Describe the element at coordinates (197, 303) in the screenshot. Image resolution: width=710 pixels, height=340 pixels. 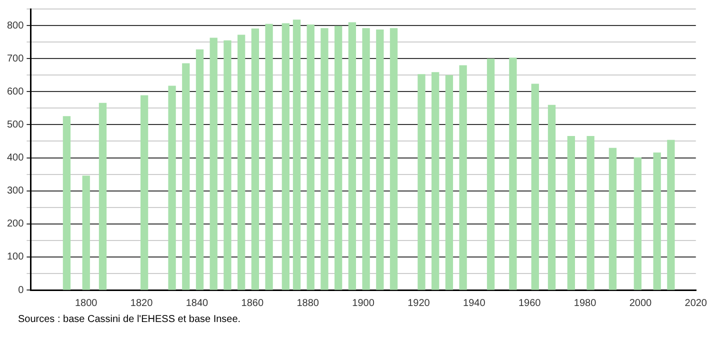
I see `x-tick-label: 1840` at that location.